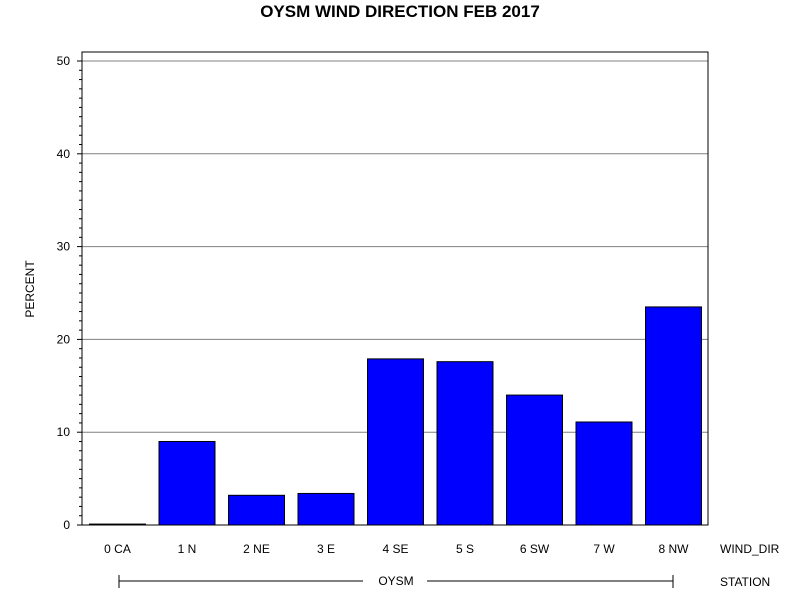 This screenshot has width=800, height=600. What do you see at coordinates (604, 549) in the screenshot?
I see `x-tick-label: 7 W` at bounding box center [604, 549].